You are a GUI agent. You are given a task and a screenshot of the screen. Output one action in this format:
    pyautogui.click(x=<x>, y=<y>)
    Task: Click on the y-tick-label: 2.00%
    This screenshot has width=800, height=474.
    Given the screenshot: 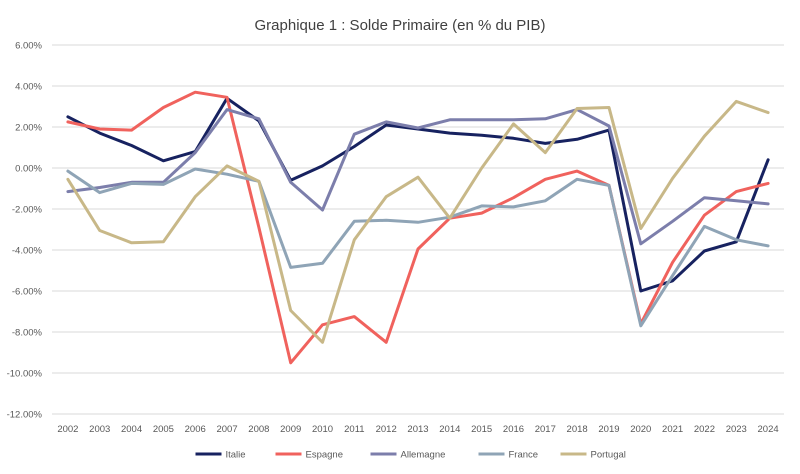 What is the action you would take?
    pyautogui.click(x=28, y=128)
    